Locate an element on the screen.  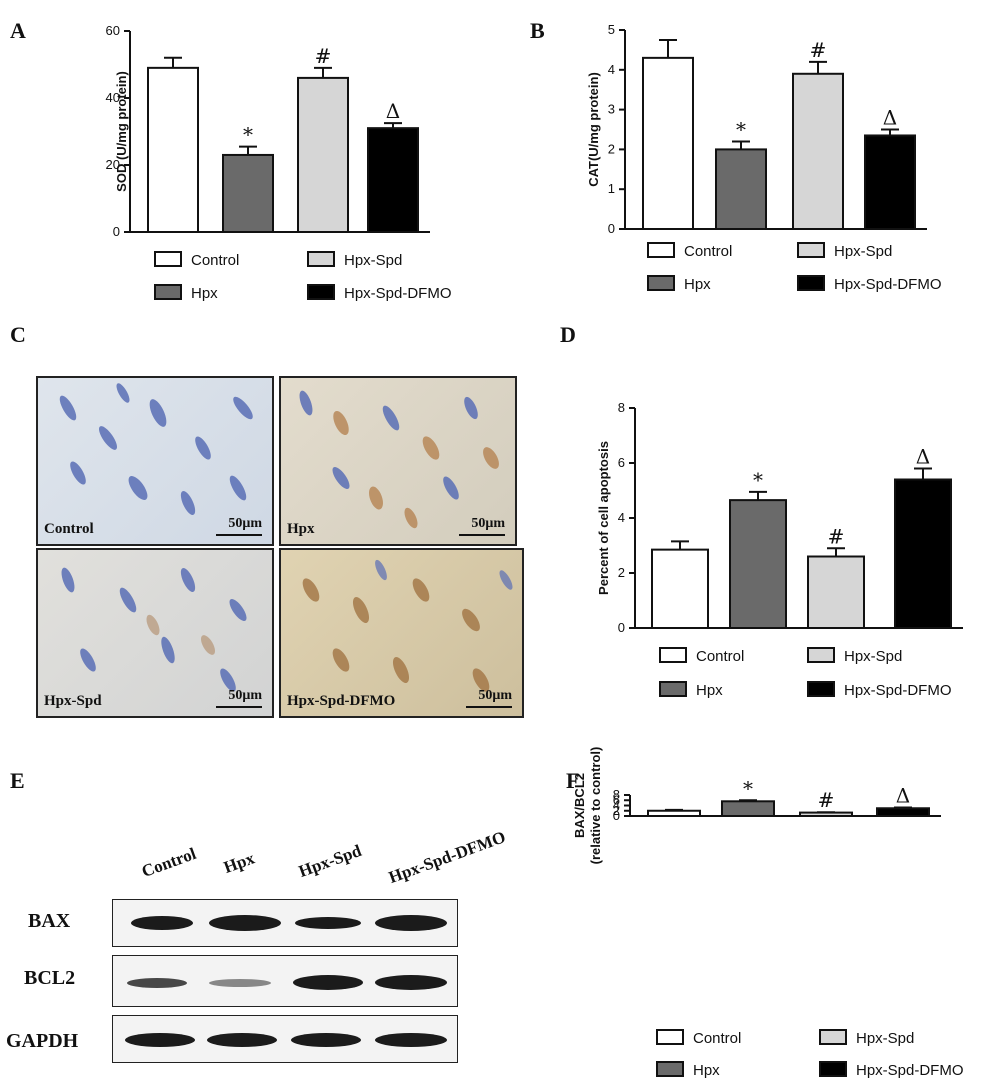
band-bcl2-control is located at coordinates (157, 983).